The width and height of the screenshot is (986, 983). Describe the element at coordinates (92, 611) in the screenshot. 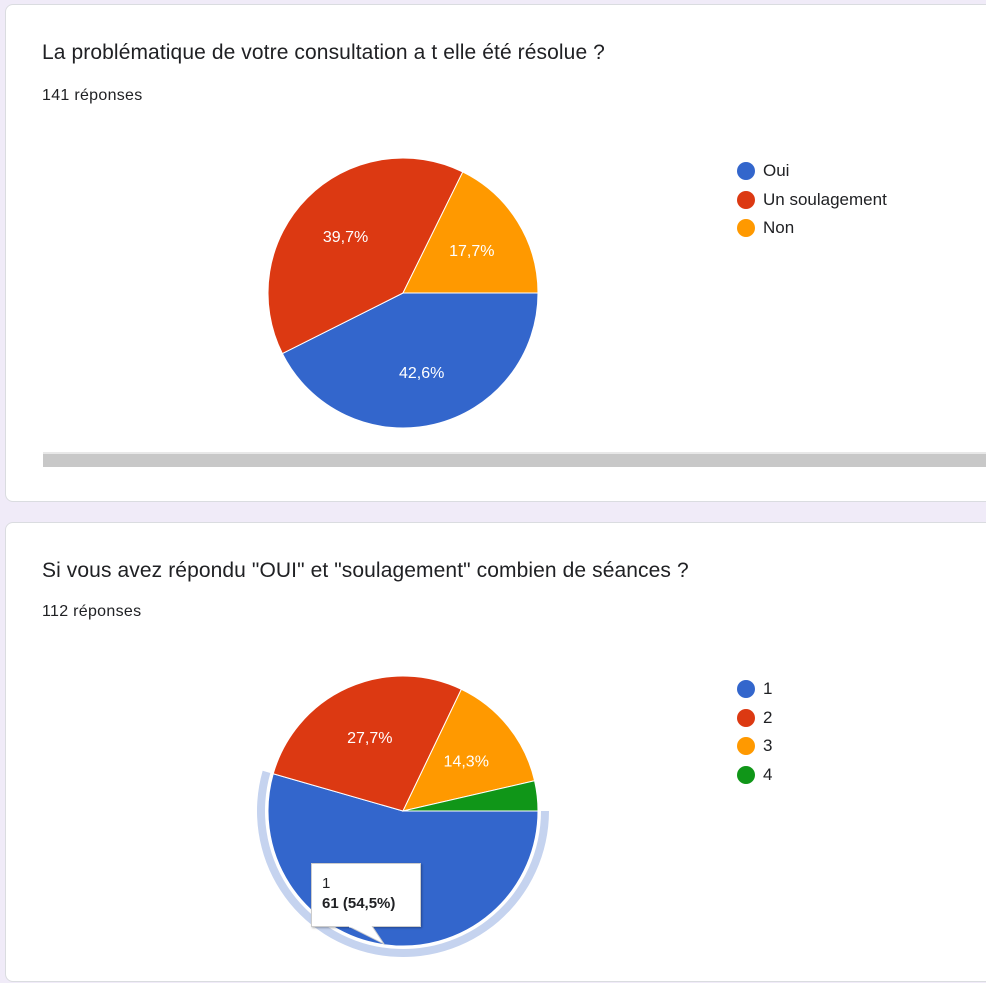

I see `response-count: 112 réponses` at that location.